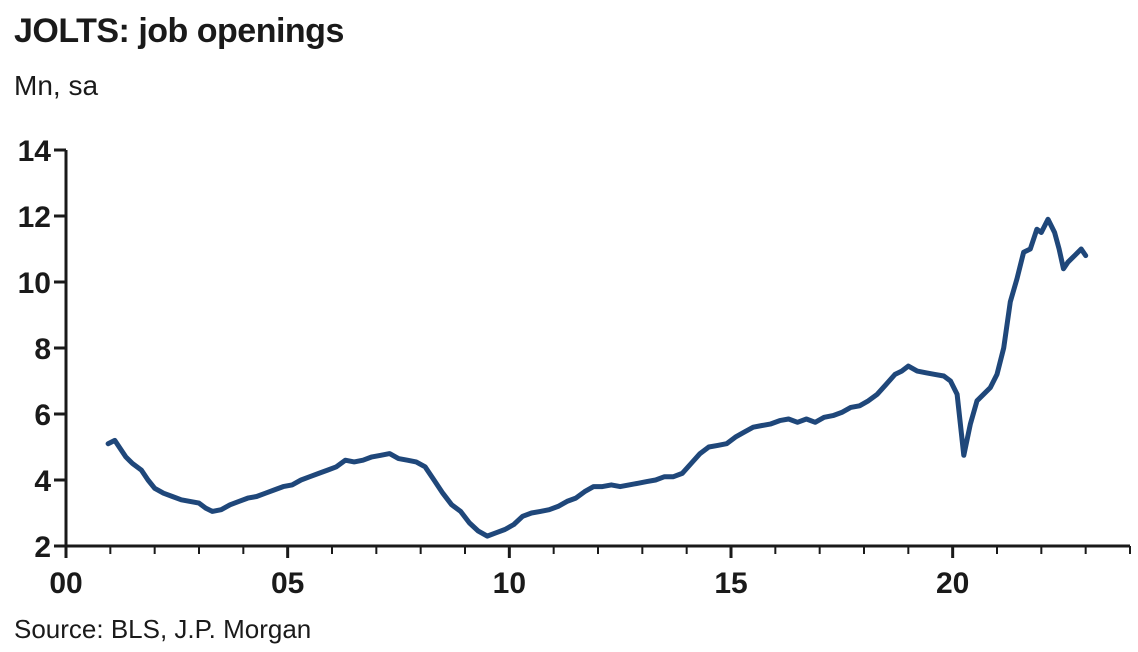 The width and height of the screenshot is (1138, 652). Describe the element at coordinates (179, 31) in the screenshot. I see `chart-title: JOLTS: job openings` at that location.